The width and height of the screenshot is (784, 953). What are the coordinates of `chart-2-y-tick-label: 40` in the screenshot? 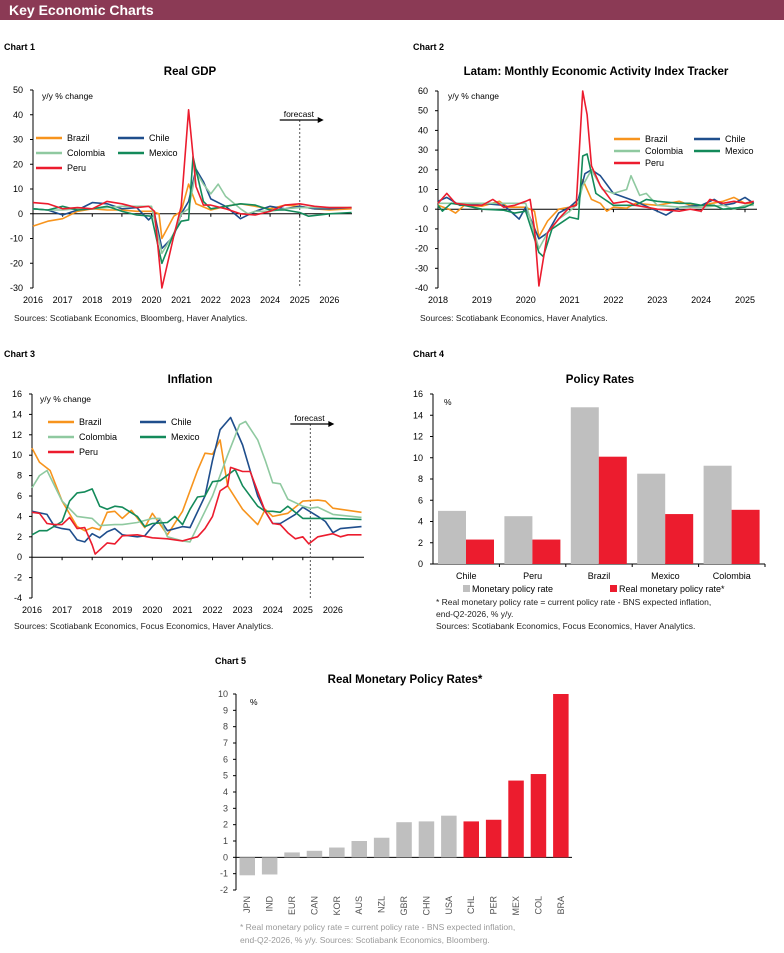 It's located at (423, 130).